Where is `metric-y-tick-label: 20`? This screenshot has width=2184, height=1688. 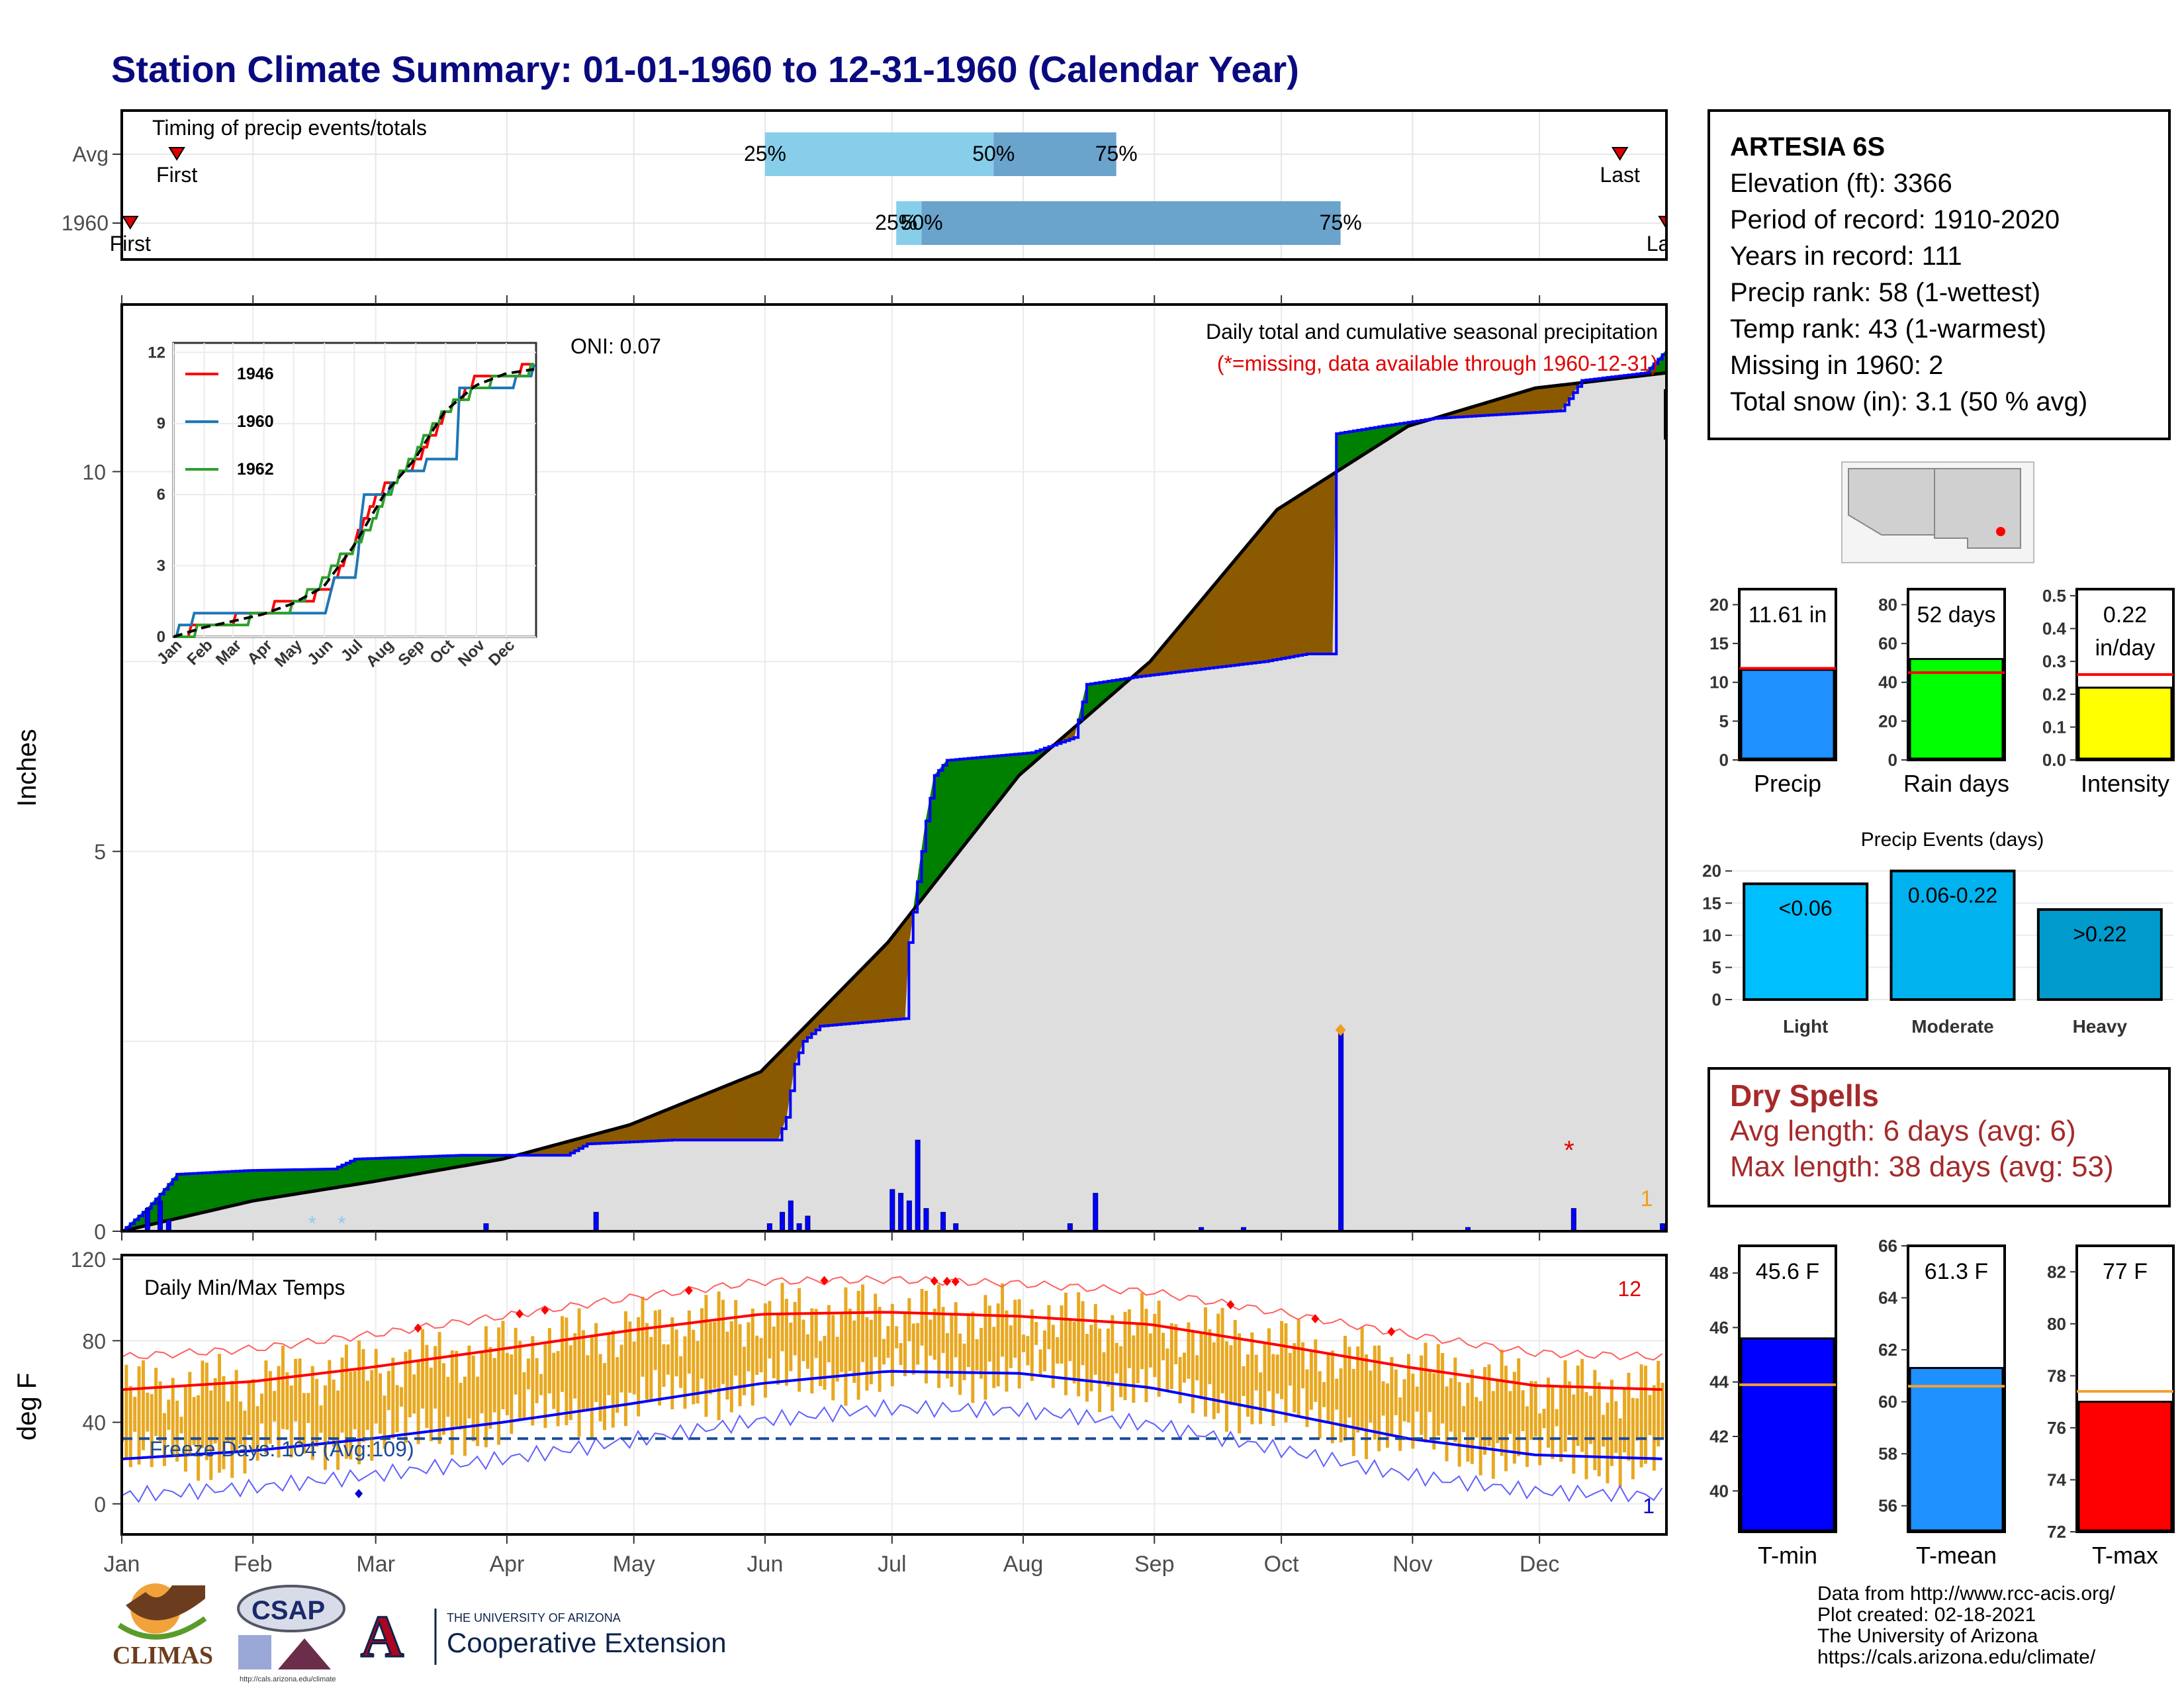 metric-y-tick-label: 20 is located at coordinates (1888, 721).